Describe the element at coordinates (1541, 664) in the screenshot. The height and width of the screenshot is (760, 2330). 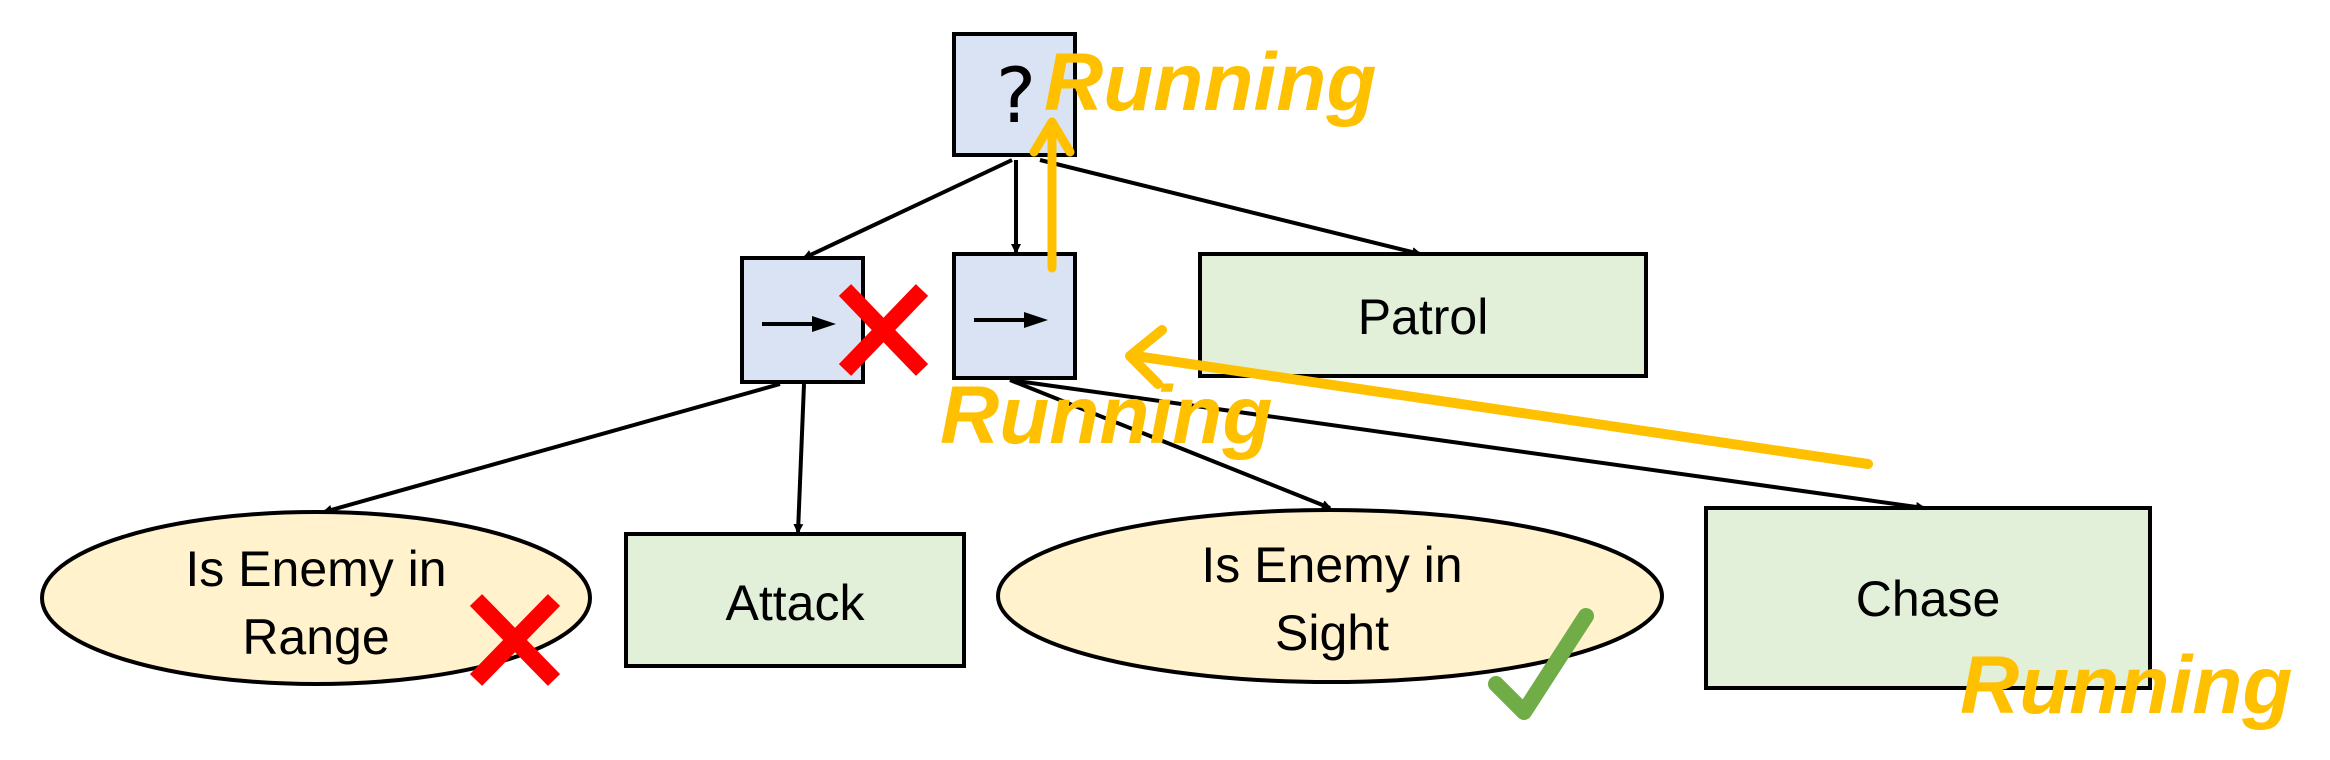
I see `check-icon` at that location.